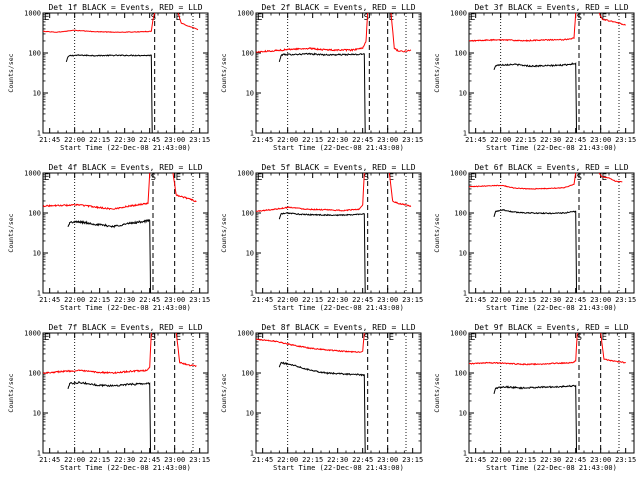 The image size is (640, 480). What do you see at coordinates (125, 7) in the screenshot?
I see `panel-title: Det 1f BLACK = Events, RED = LLD` at bounding box center [125, 7].